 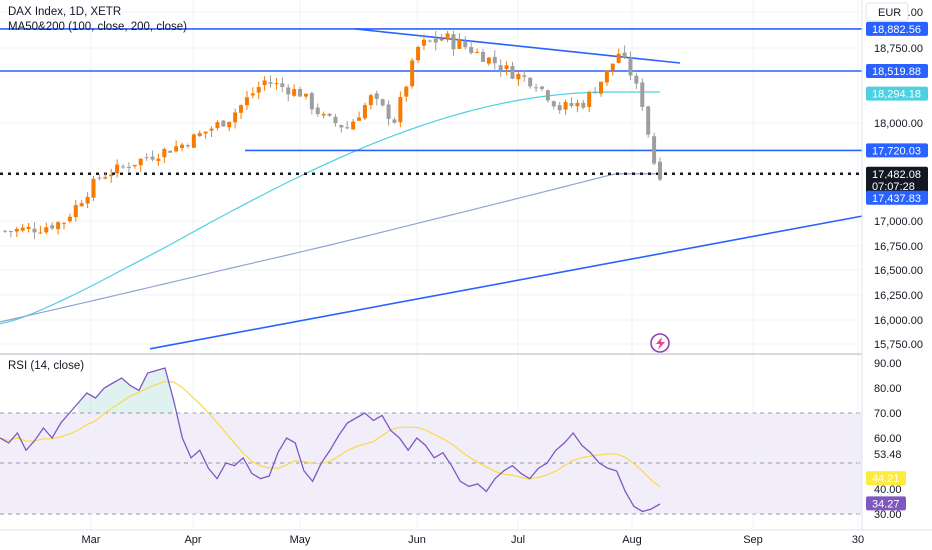 I want to click on rsi-overbought-fill, so click(x=126, y=390).